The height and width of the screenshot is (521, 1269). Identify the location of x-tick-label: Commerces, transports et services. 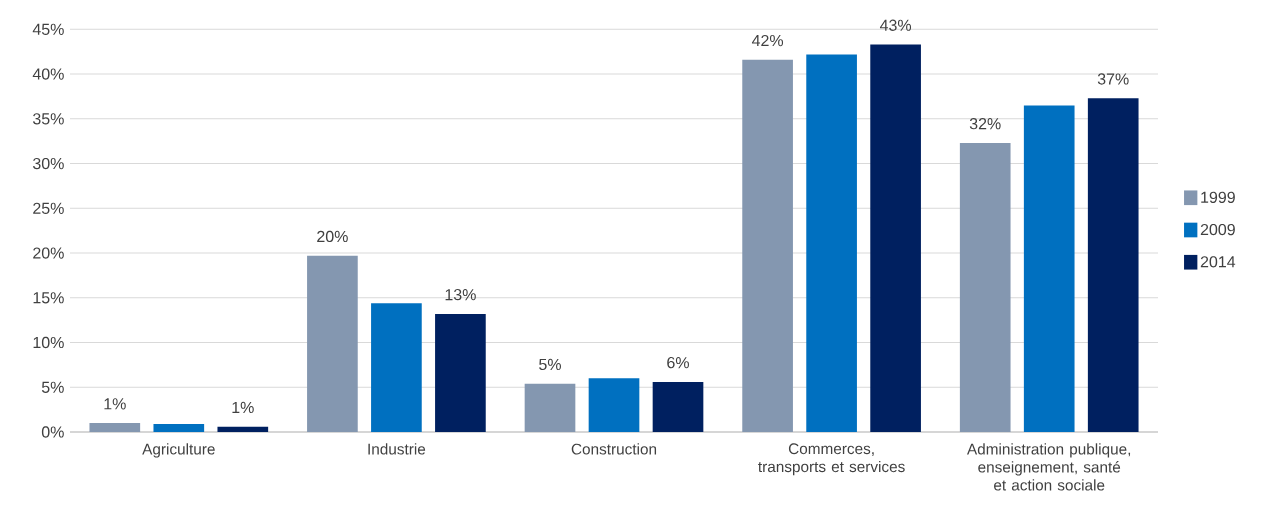
(831, 459).